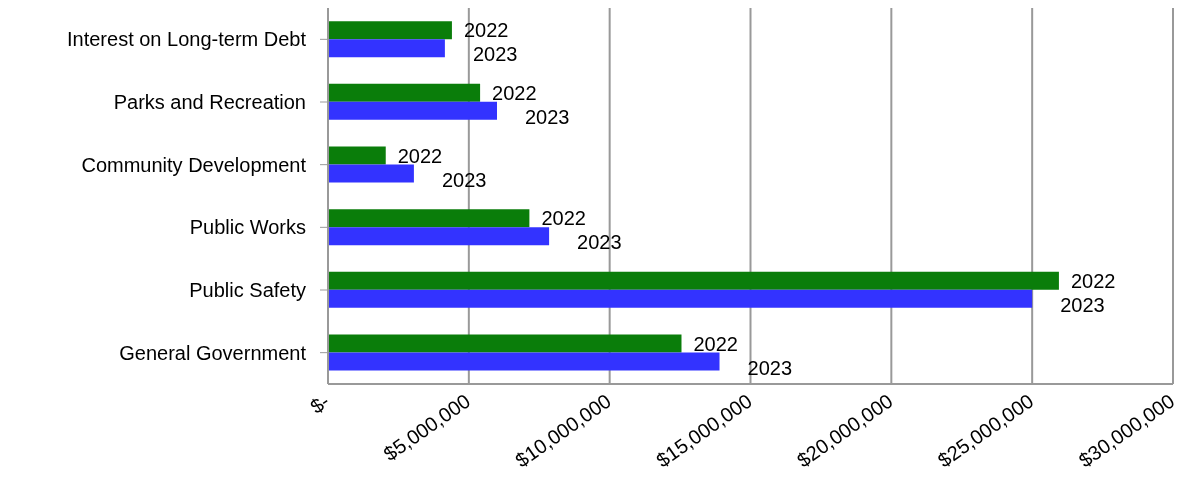 The image size is (1185, 502). I want to click on y-tick-label: Parks and Recreation, so click(209, 102).